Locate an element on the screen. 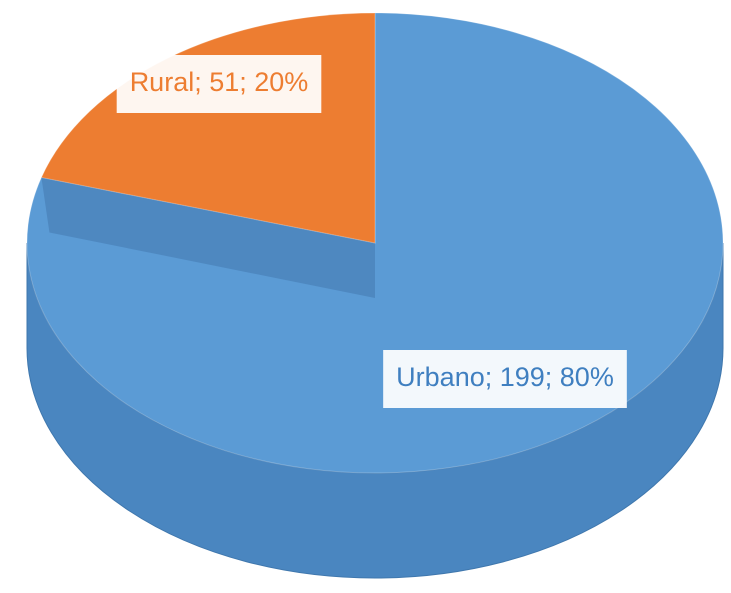  data-label: Urbano; 199; 80% is located at coordinates (505, 377).